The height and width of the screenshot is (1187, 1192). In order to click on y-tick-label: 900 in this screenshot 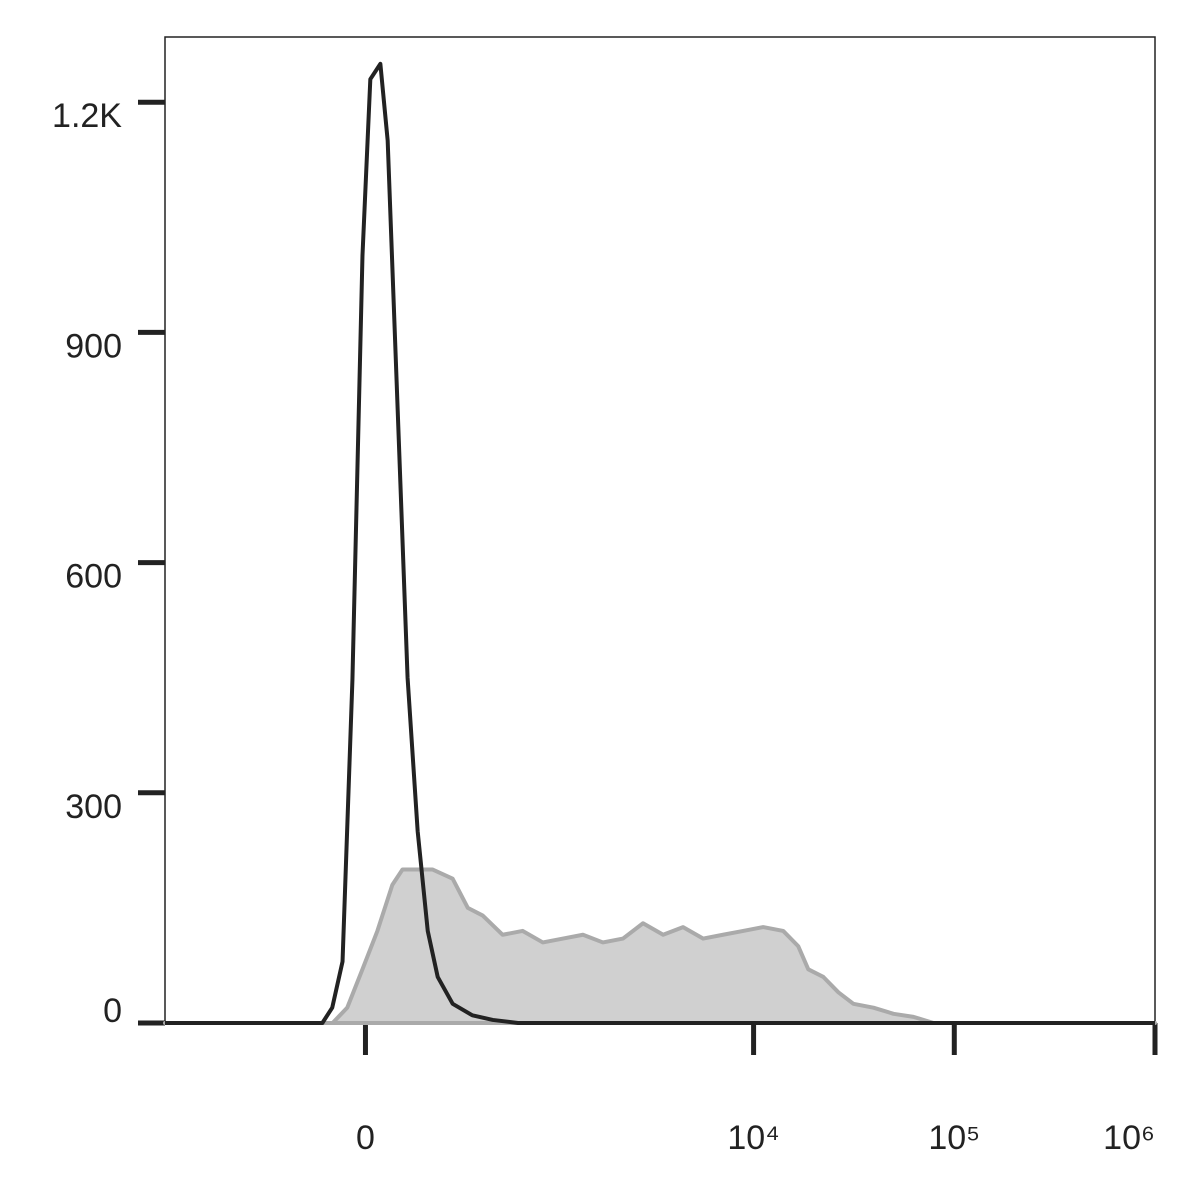, I will do `click(93, 346)`.